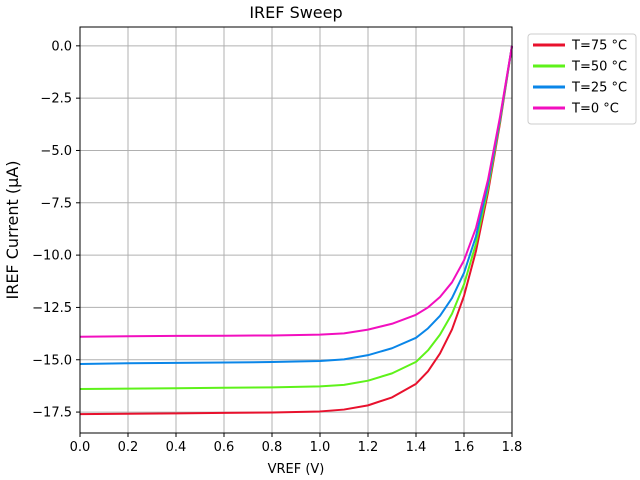 Image resolution: width=640 pixels, height=480 pixels. Describe the element at coordinates (599, 88) in the screenshot. I see `legend-entry-2: T=25 °C` at that location.